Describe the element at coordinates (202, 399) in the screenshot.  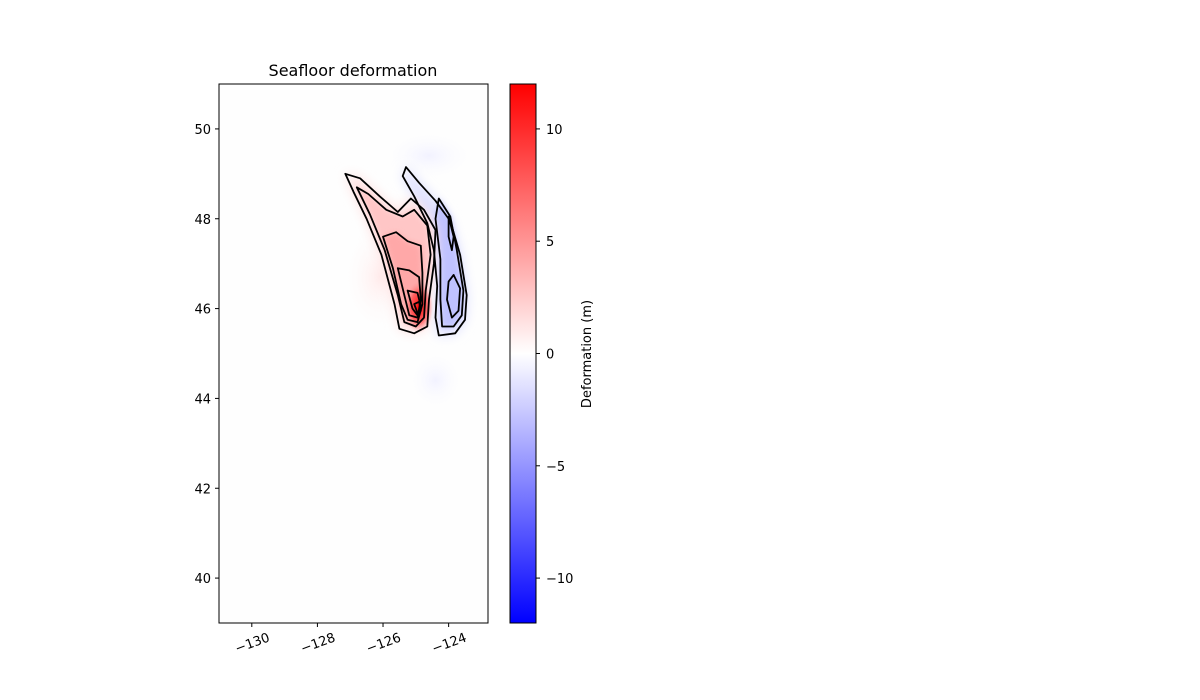
I see `y-tick-label: 44` at that location.